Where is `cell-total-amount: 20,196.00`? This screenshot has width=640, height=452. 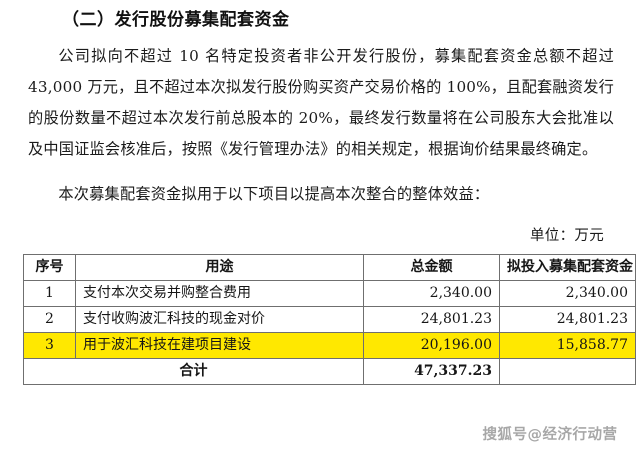
cell-total-amount: 20,196.00 is located at coordinates (431, 345).